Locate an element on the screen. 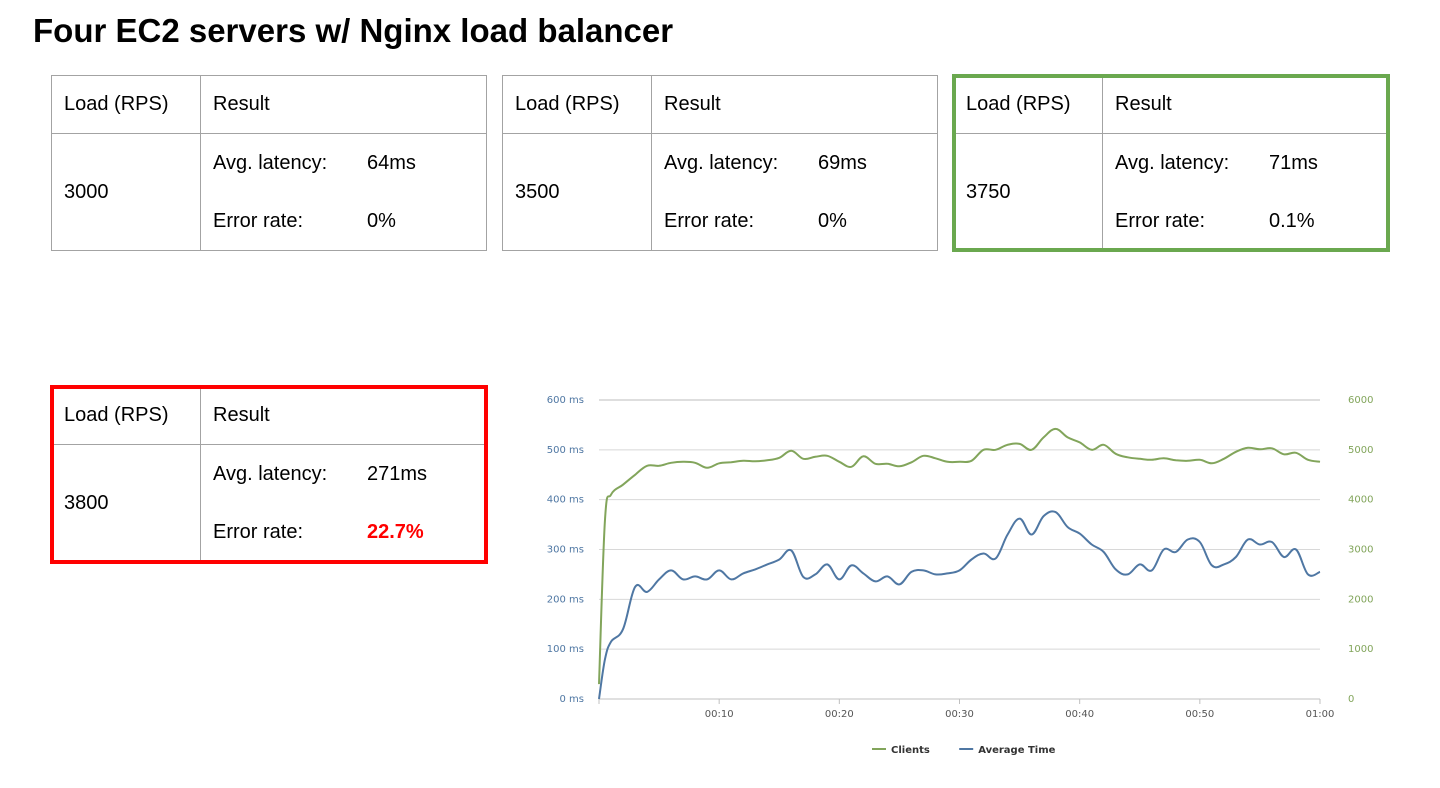 This screenshot has width=1440, height=788. y-right-tick-label: 6000 is located at coordinates (1360, 400).